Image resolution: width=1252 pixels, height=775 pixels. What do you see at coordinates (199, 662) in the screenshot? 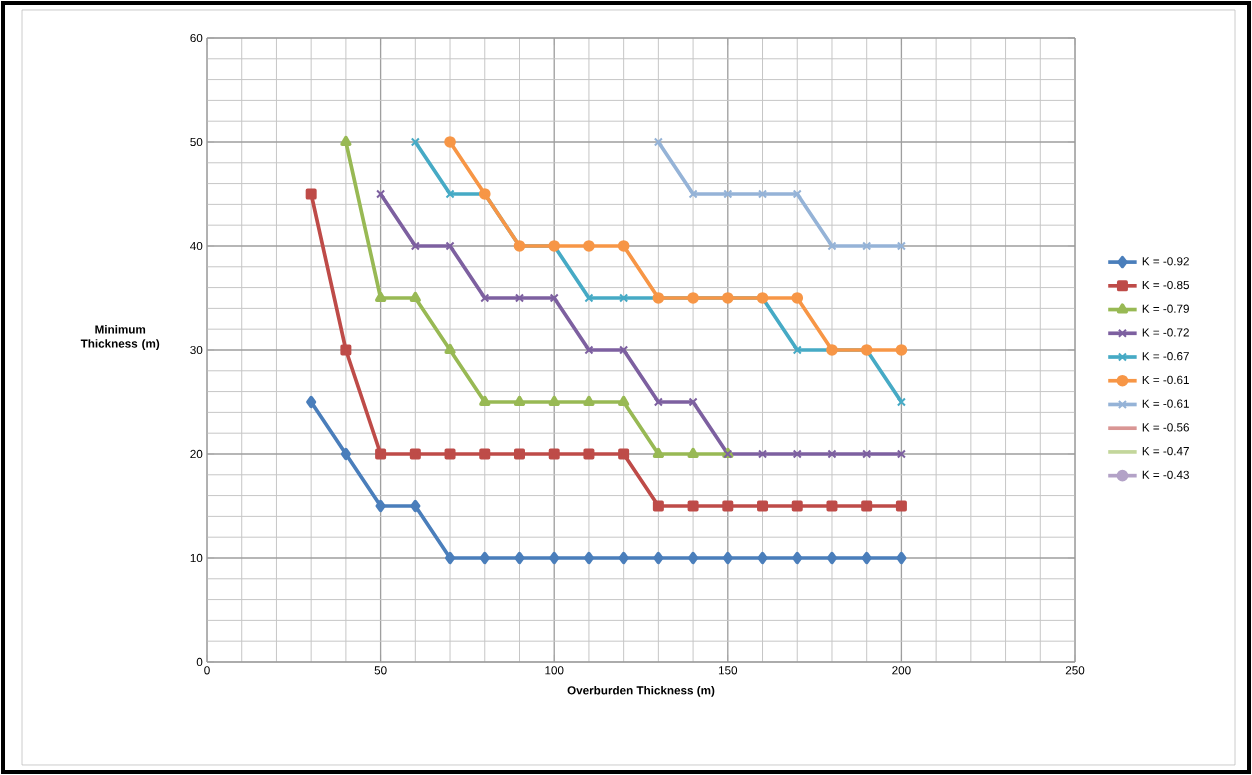
I see `y-tick-label: 0` at bounding box center [199, 662].